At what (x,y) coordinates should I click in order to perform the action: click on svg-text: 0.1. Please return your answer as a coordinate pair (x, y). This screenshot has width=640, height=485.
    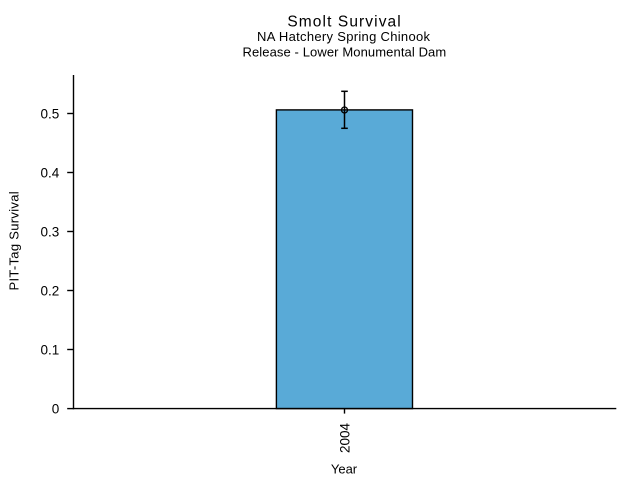
    Looking at the image, I should click on (50, 349).